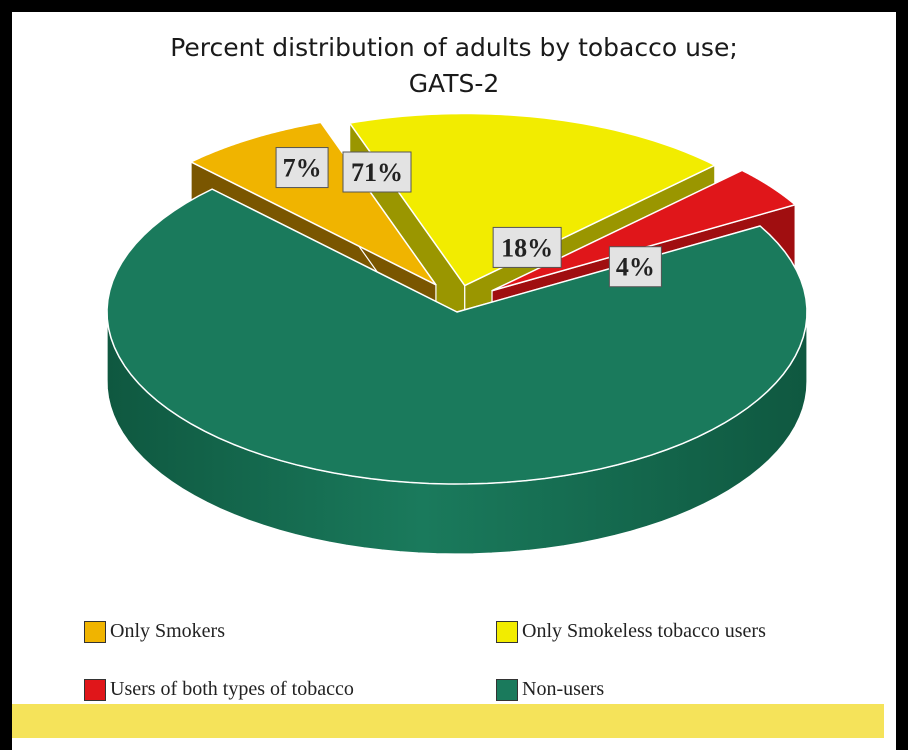  I want to click on data-label-text-users-of-both-types-of-tobacco: 4%, so click(635, 267).